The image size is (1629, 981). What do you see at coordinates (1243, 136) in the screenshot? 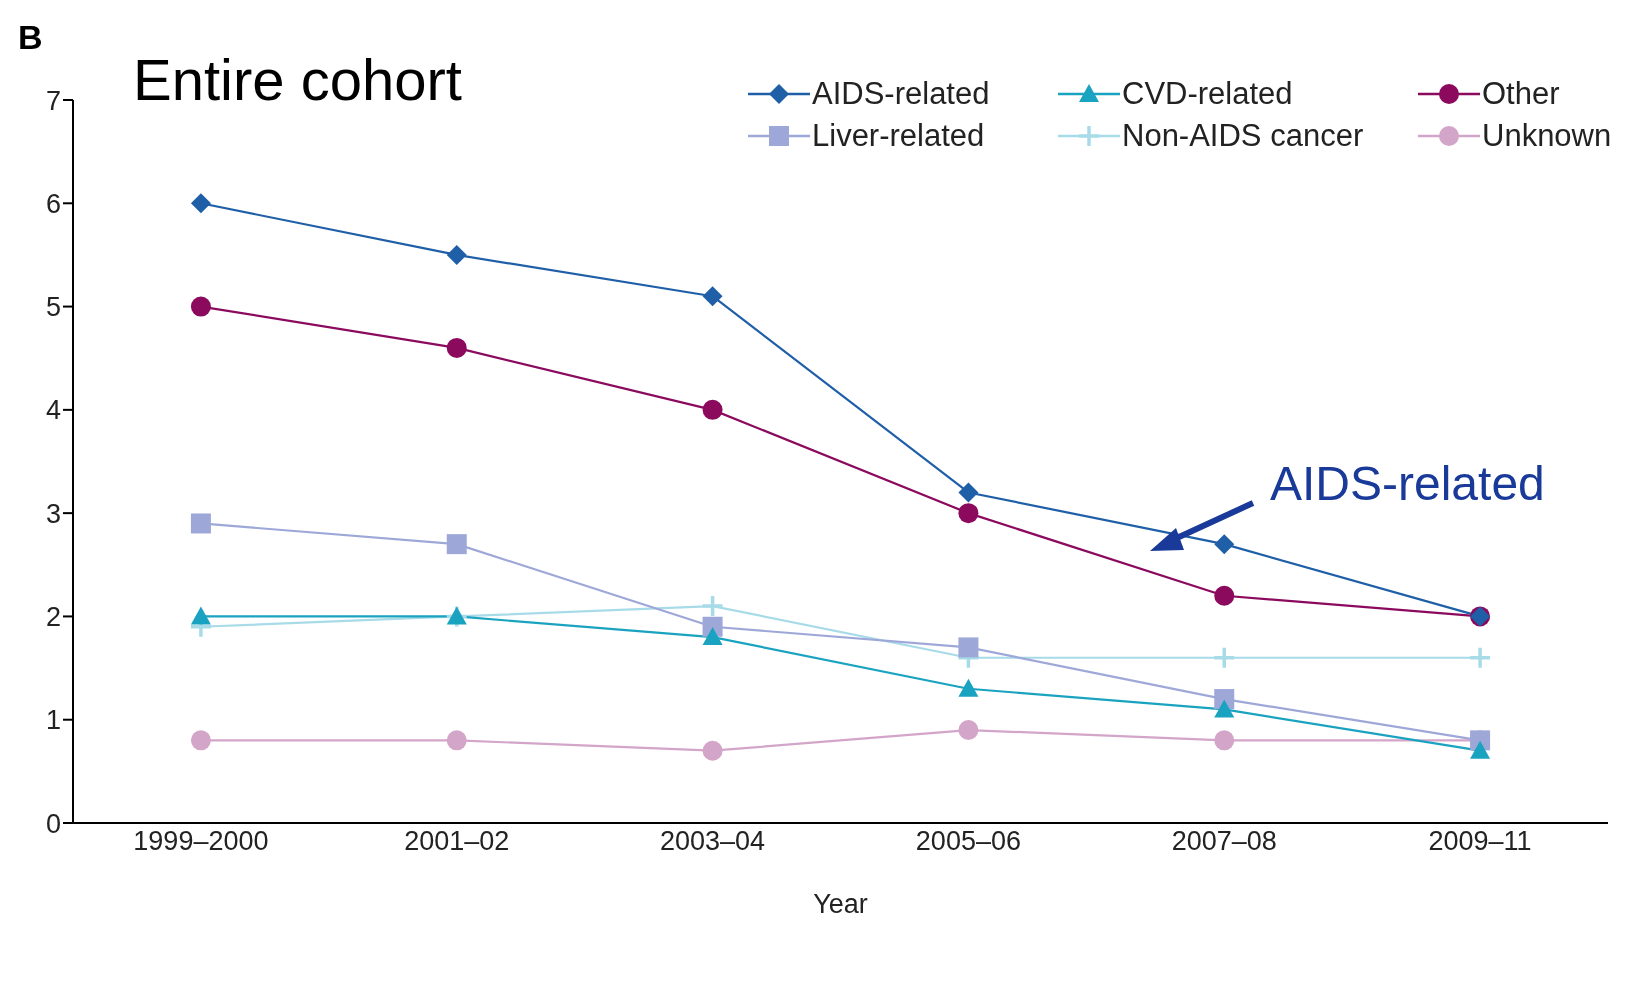
I see `legend-label: Non-AIDS cancer` at bounding box center [1243, 136].